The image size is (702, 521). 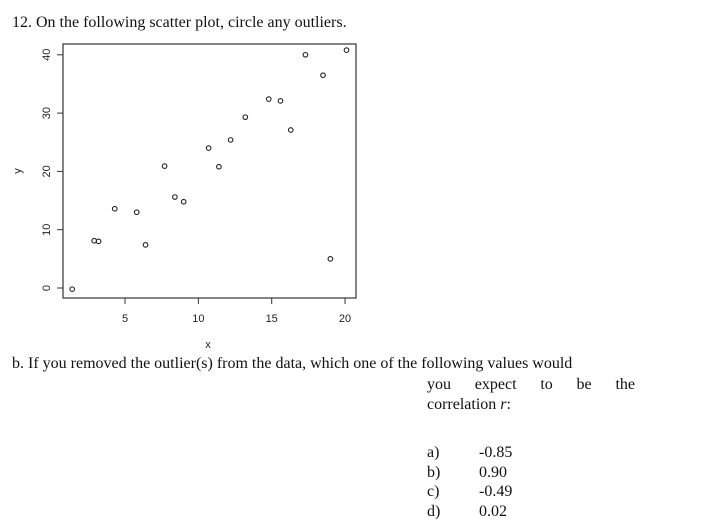 I want to click on option-b: b) 0.90, so click(x=467, y=472).